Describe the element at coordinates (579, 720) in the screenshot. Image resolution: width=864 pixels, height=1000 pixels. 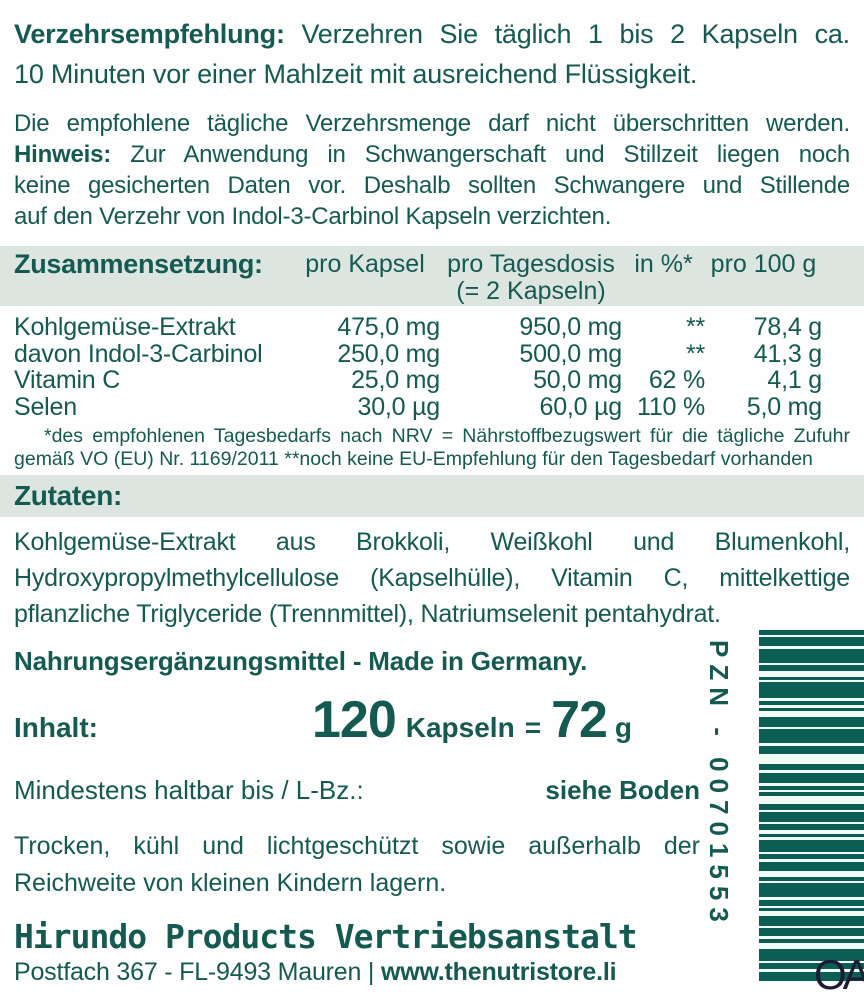
I see `net-weight: 72` at that location.